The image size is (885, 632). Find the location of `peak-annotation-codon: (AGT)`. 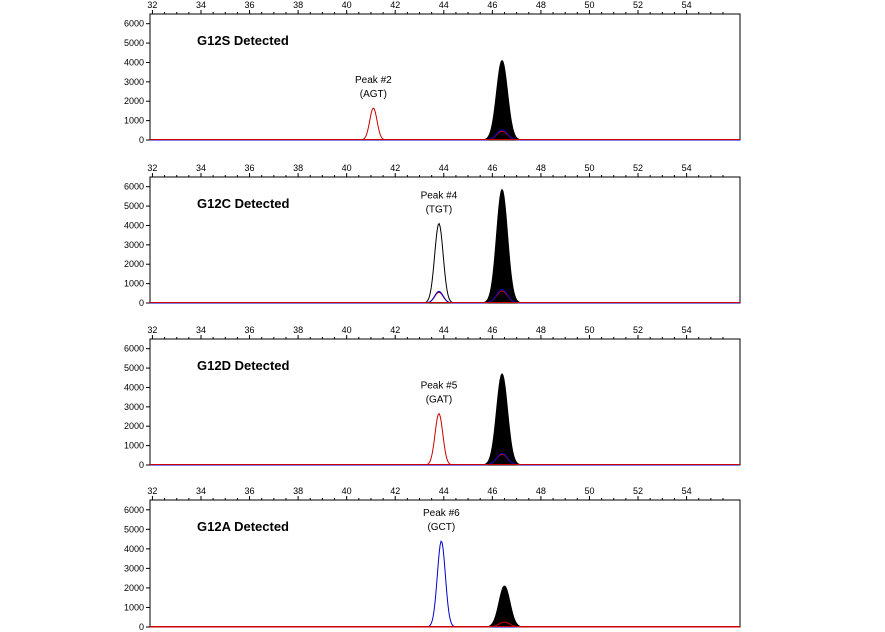

peak-annotation-codon: (AGT) is located at coordinates (373, 94).